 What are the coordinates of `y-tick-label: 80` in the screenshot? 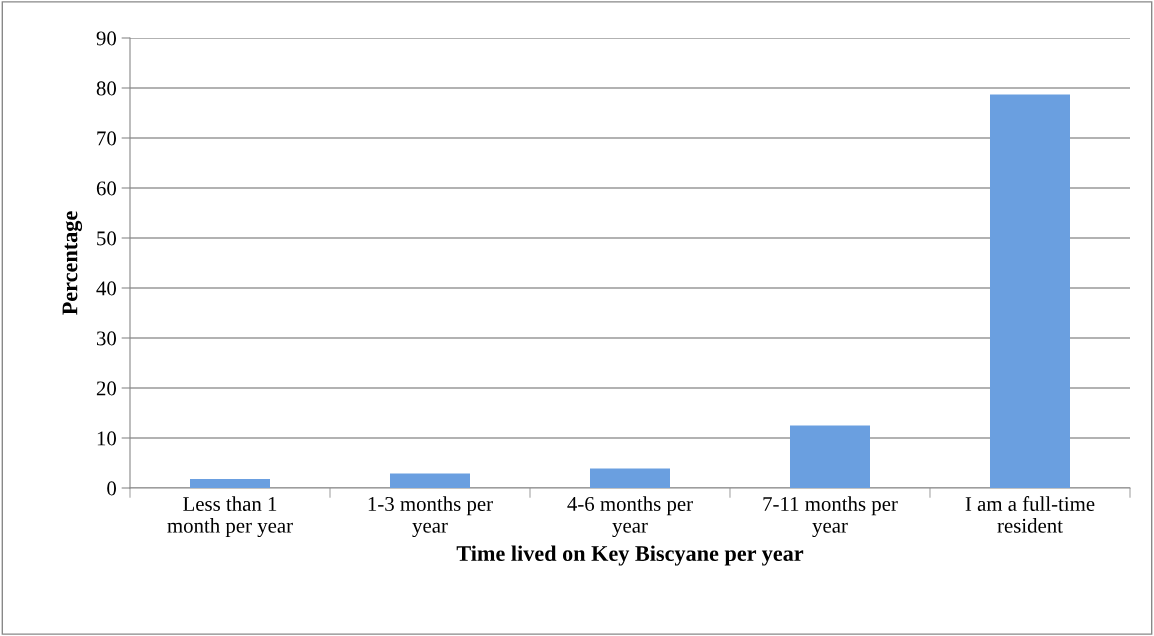 It's located at (106, 88).